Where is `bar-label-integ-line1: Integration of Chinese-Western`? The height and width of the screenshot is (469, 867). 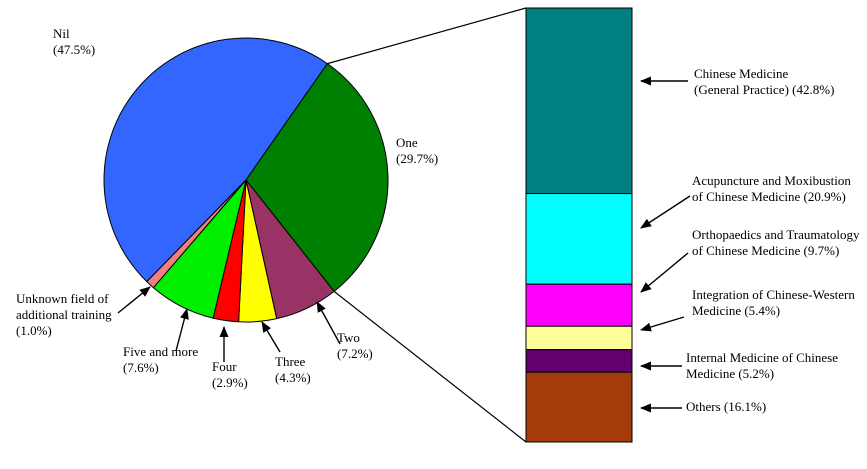 bar-label-integ-line1: Integration of Chinese-Western is located at coordinates (773, 294).